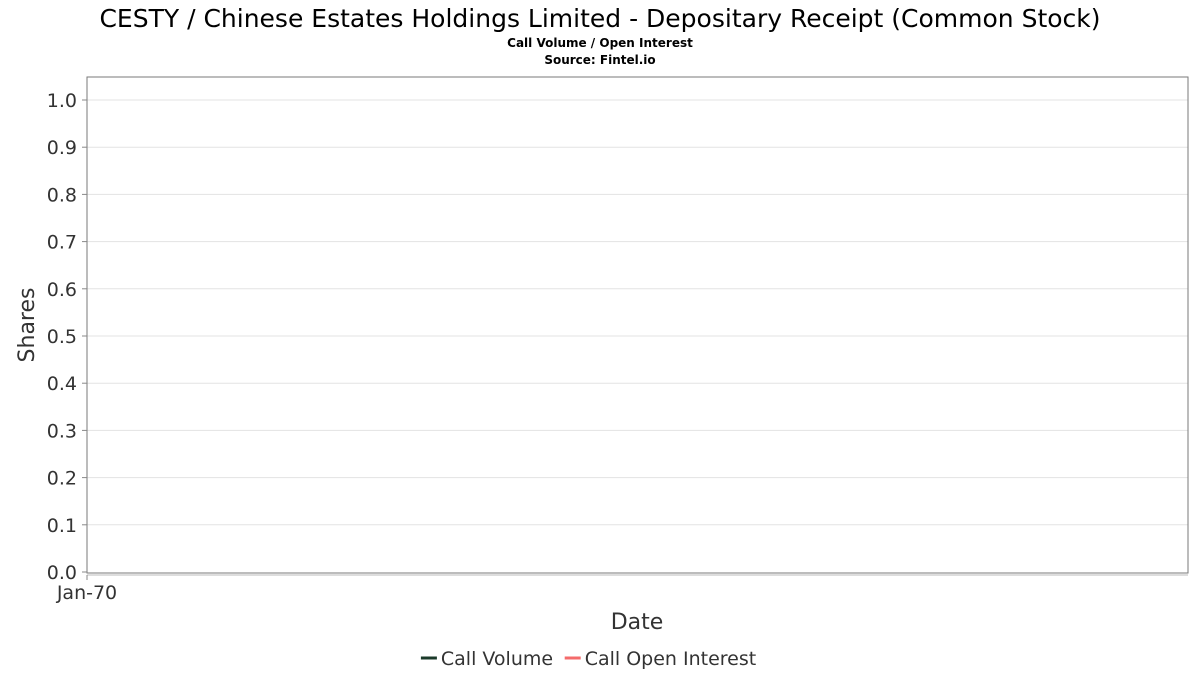 The width and height of the screenshot is (1200, 679). What do you see at coordinates (62, 479) in the screenshot?
I see `y-tick-label: 0.2` at bounding box center [62, 479].